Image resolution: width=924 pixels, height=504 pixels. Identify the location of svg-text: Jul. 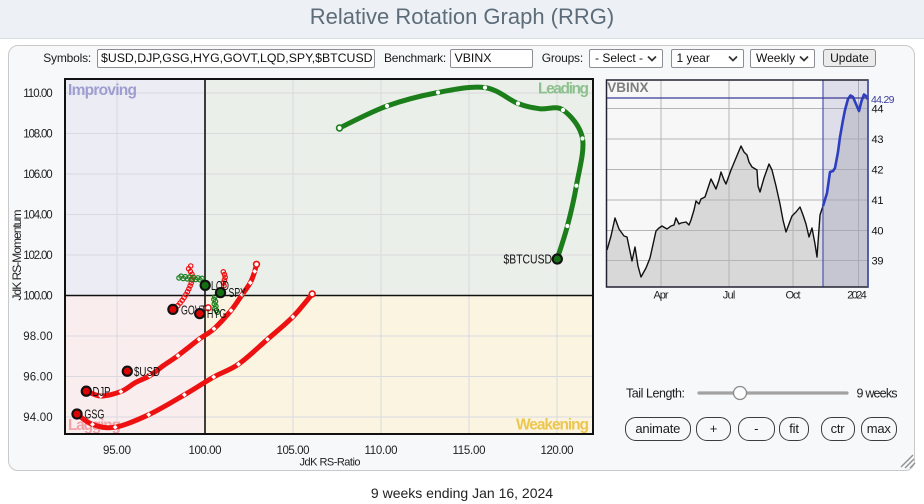
(729, 296).